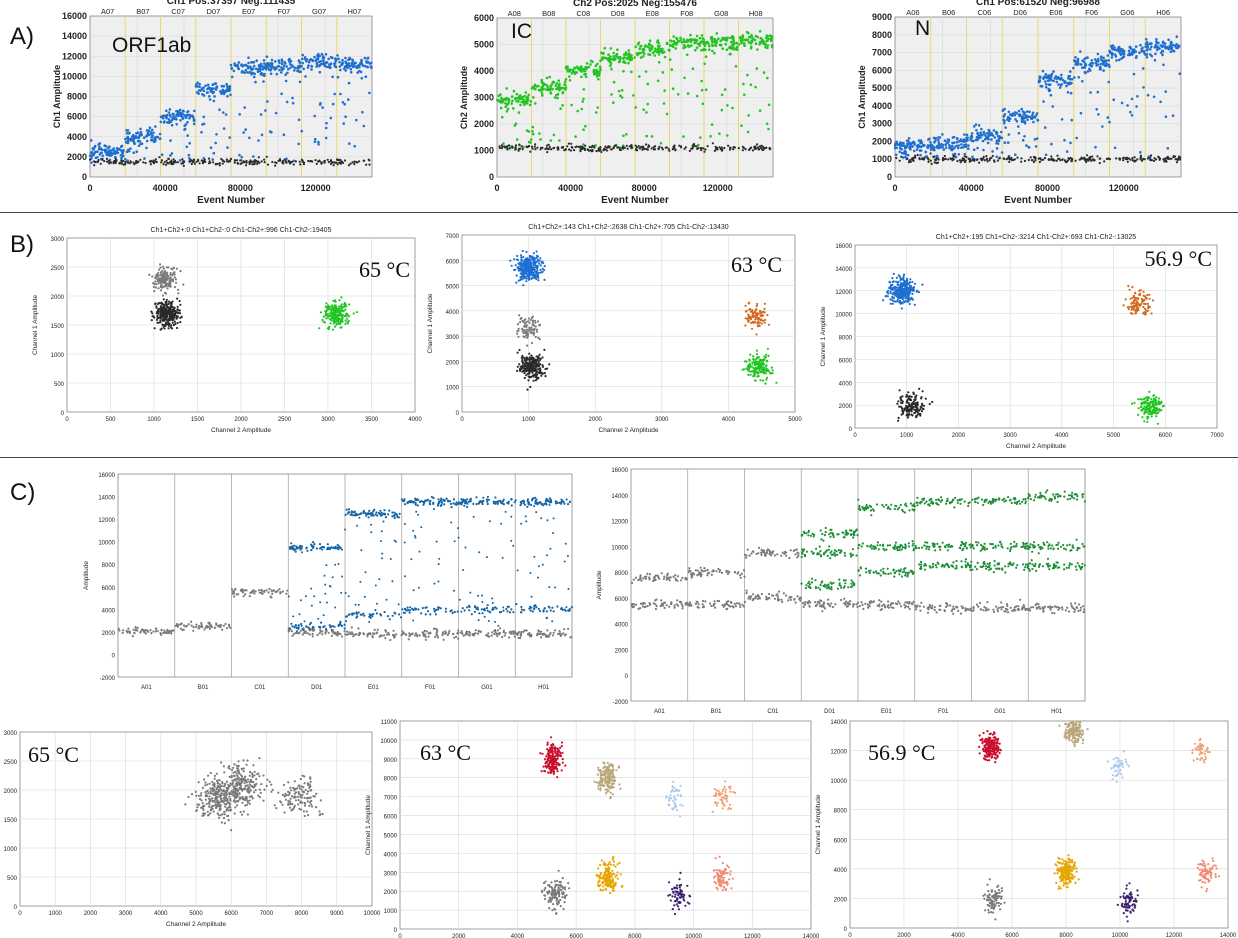 Image resolution: width=1238 pixels, height=938 pixels. Describe the element at coordinates (635, 4) in the screenshot. I see `chart-title: Ch2 Pos:2025 Neg:155476` at that location.